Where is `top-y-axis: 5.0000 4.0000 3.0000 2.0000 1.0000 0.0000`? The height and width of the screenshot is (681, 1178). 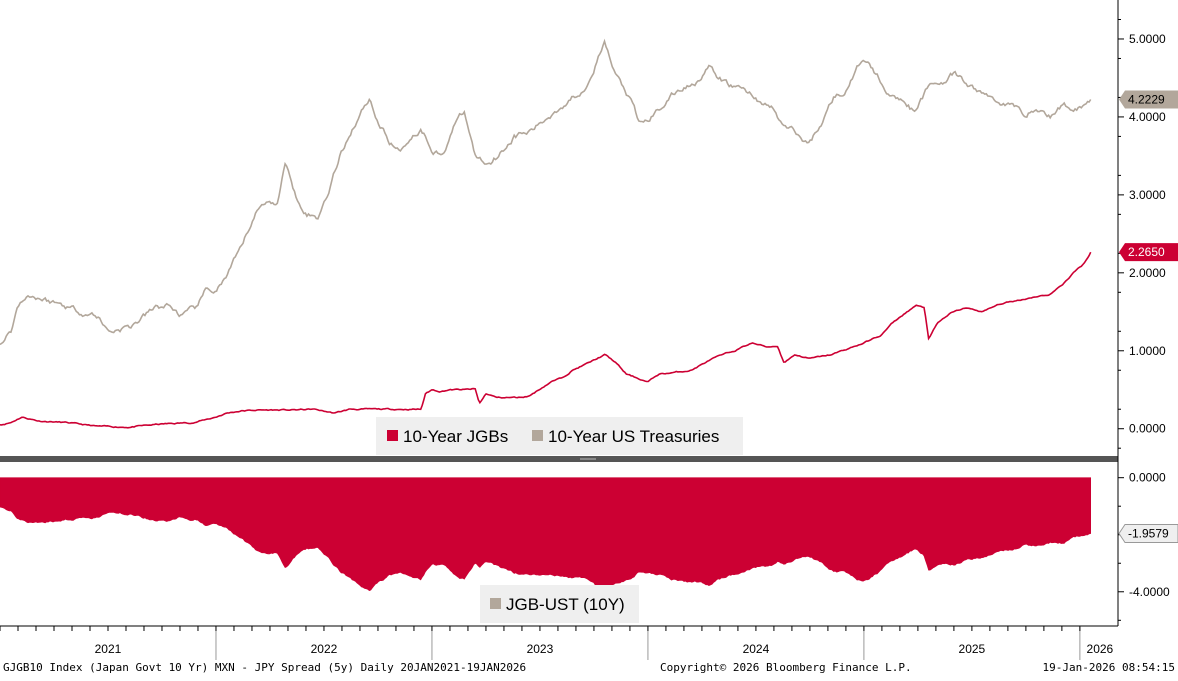
top-y-axis: 5.0000 4.0000 3.0000 2.0000 1.0000 0.0000 is located at coordinates (1142, 233).